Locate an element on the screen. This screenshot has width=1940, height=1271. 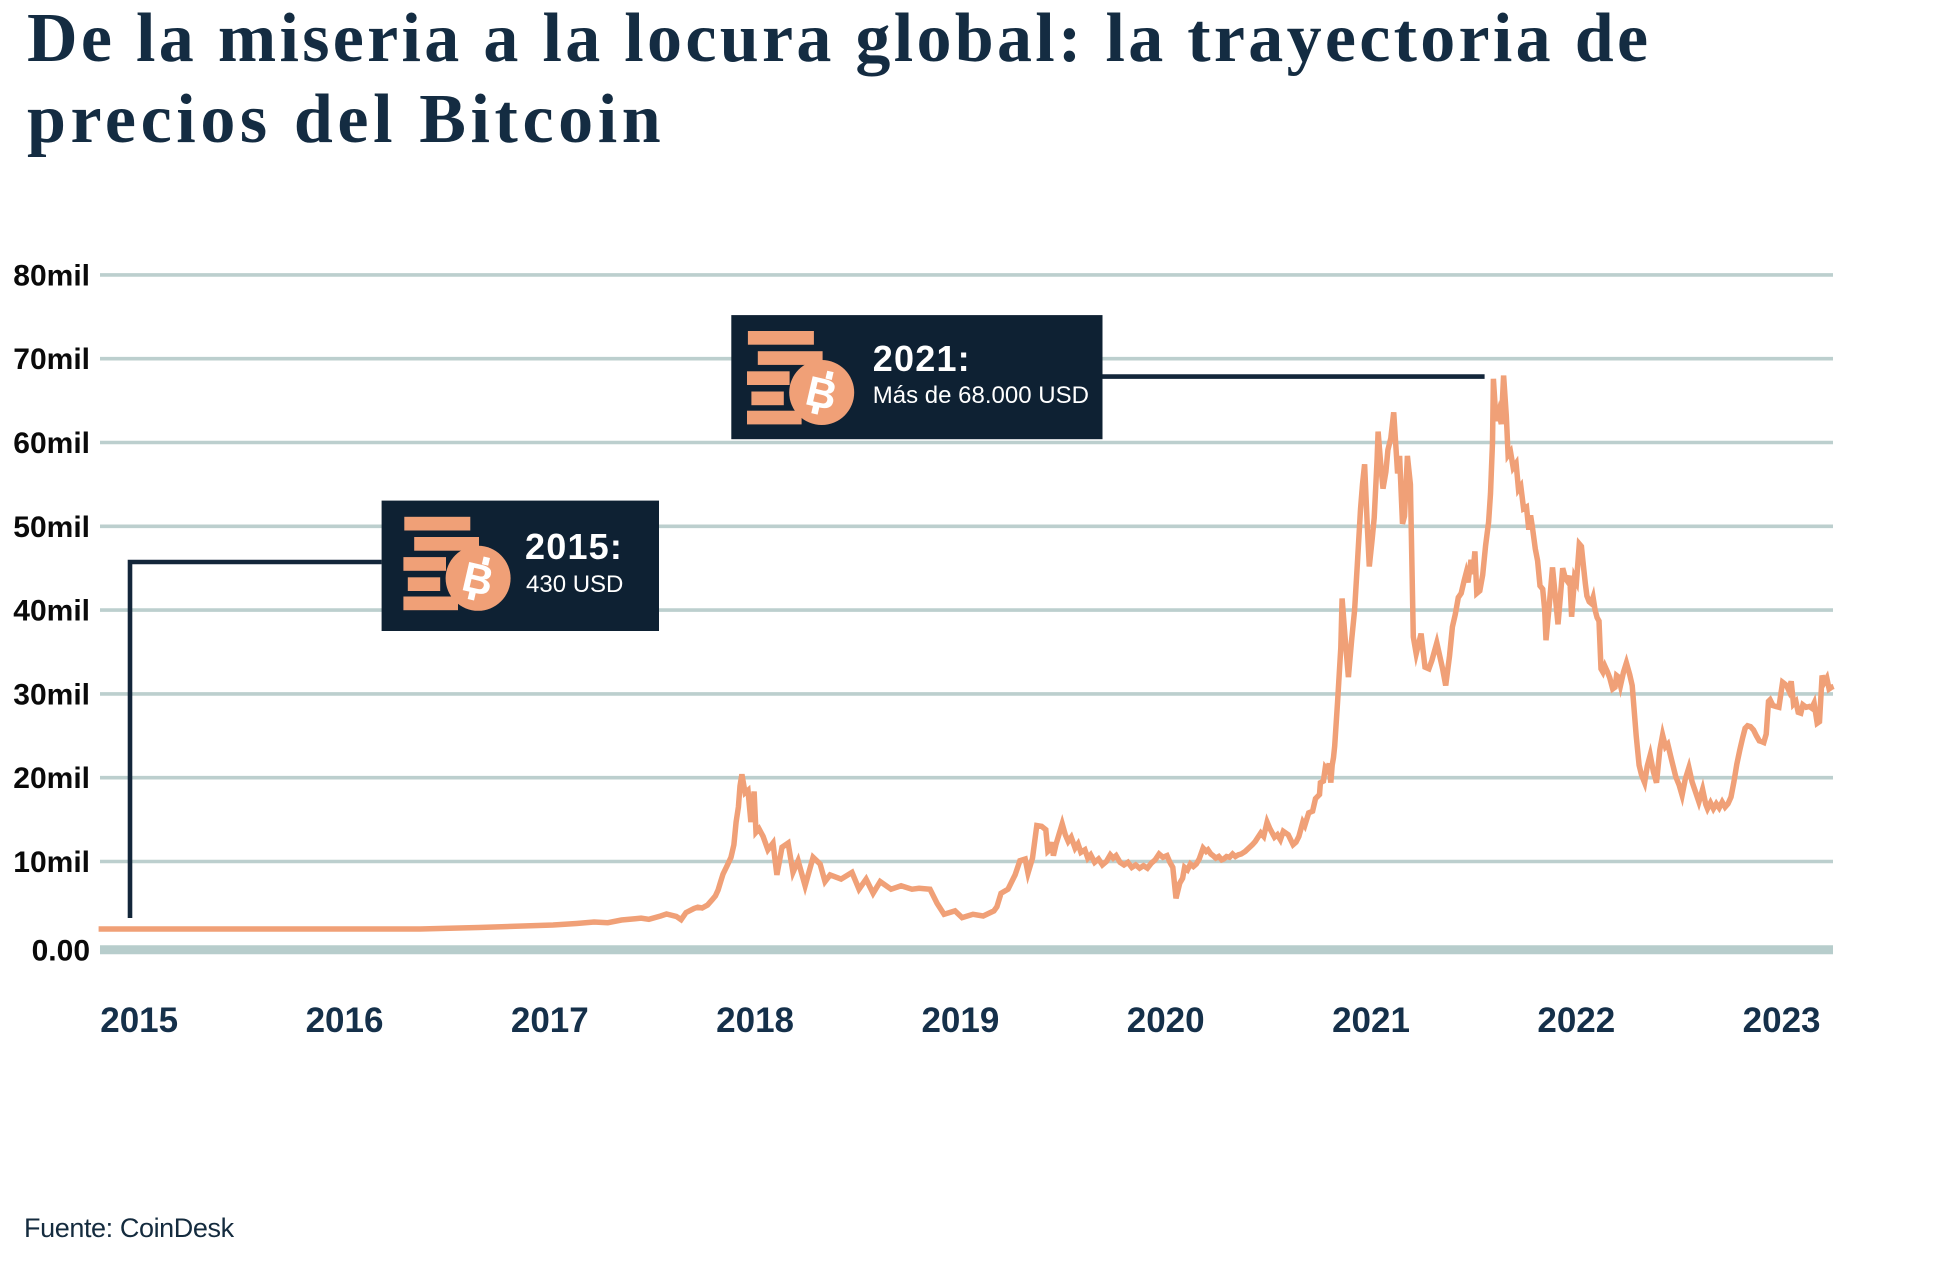
svg-text: 2016 is located at coordinates (345, 1020).